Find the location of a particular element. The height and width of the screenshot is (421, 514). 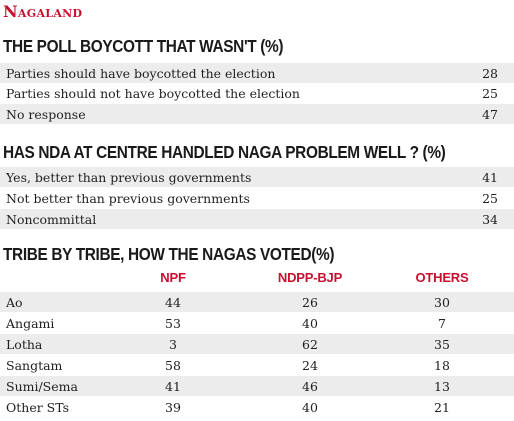

npf-value: 41 is located at coordinates (173, 386).